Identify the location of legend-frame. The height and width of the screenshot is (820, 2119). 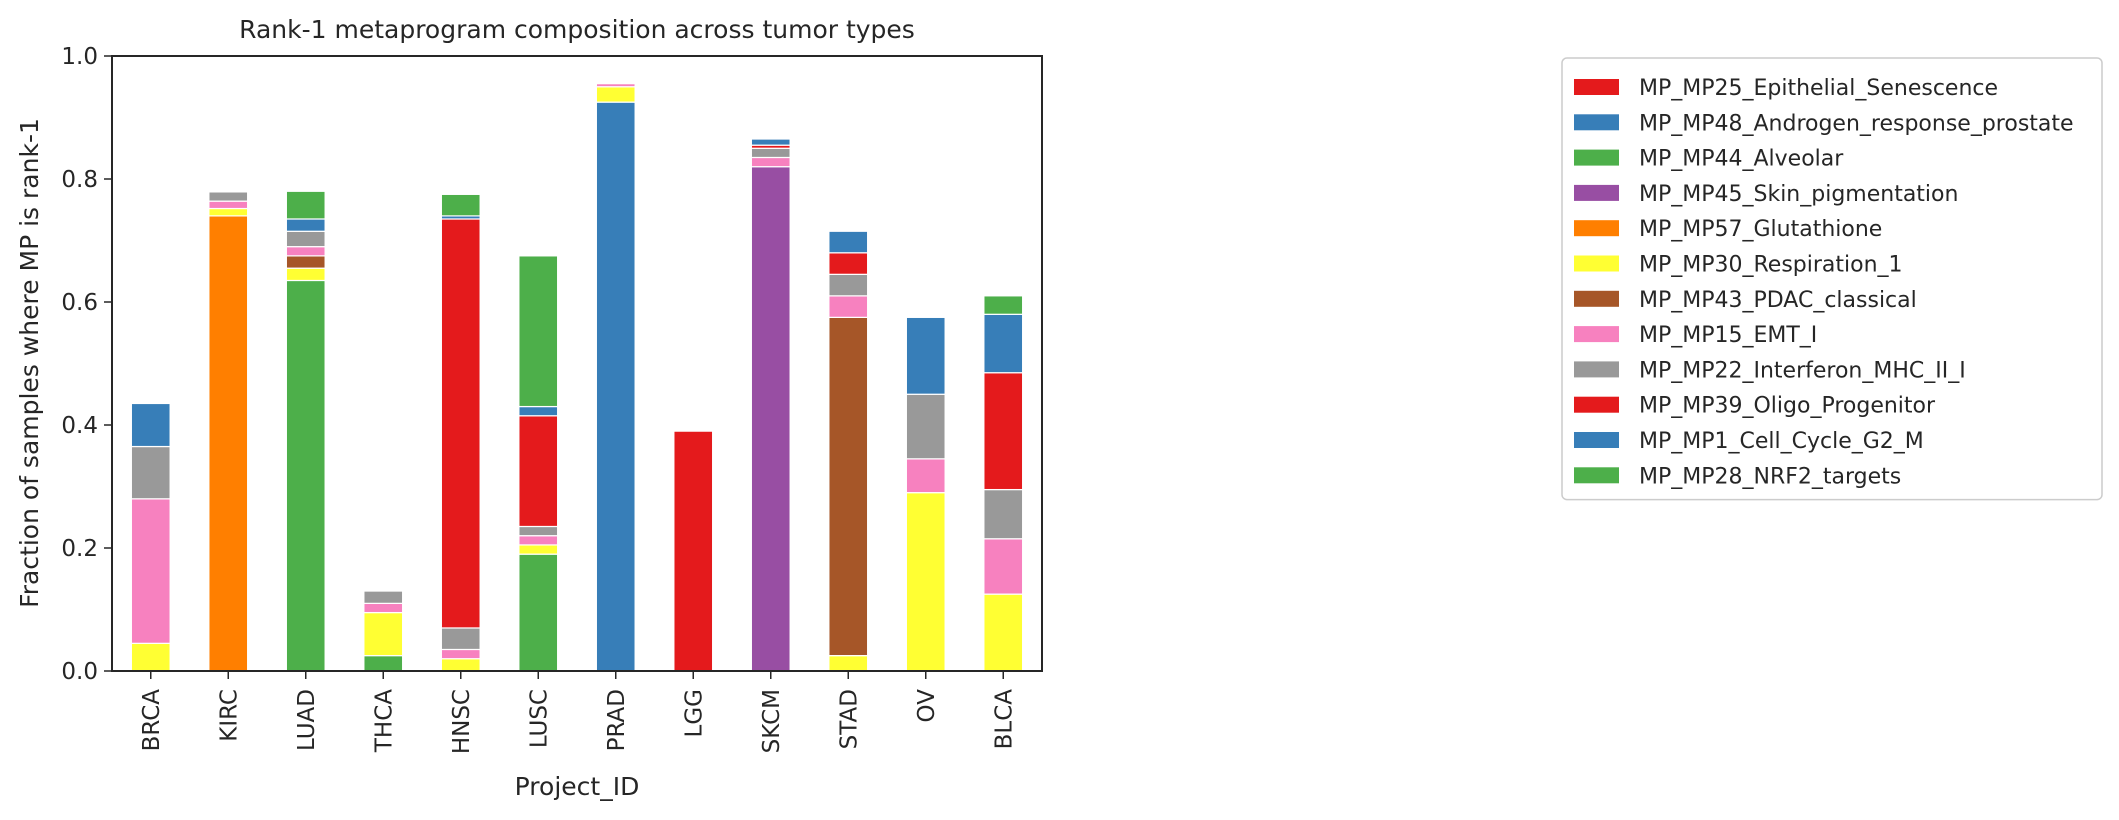
(1832, 279).